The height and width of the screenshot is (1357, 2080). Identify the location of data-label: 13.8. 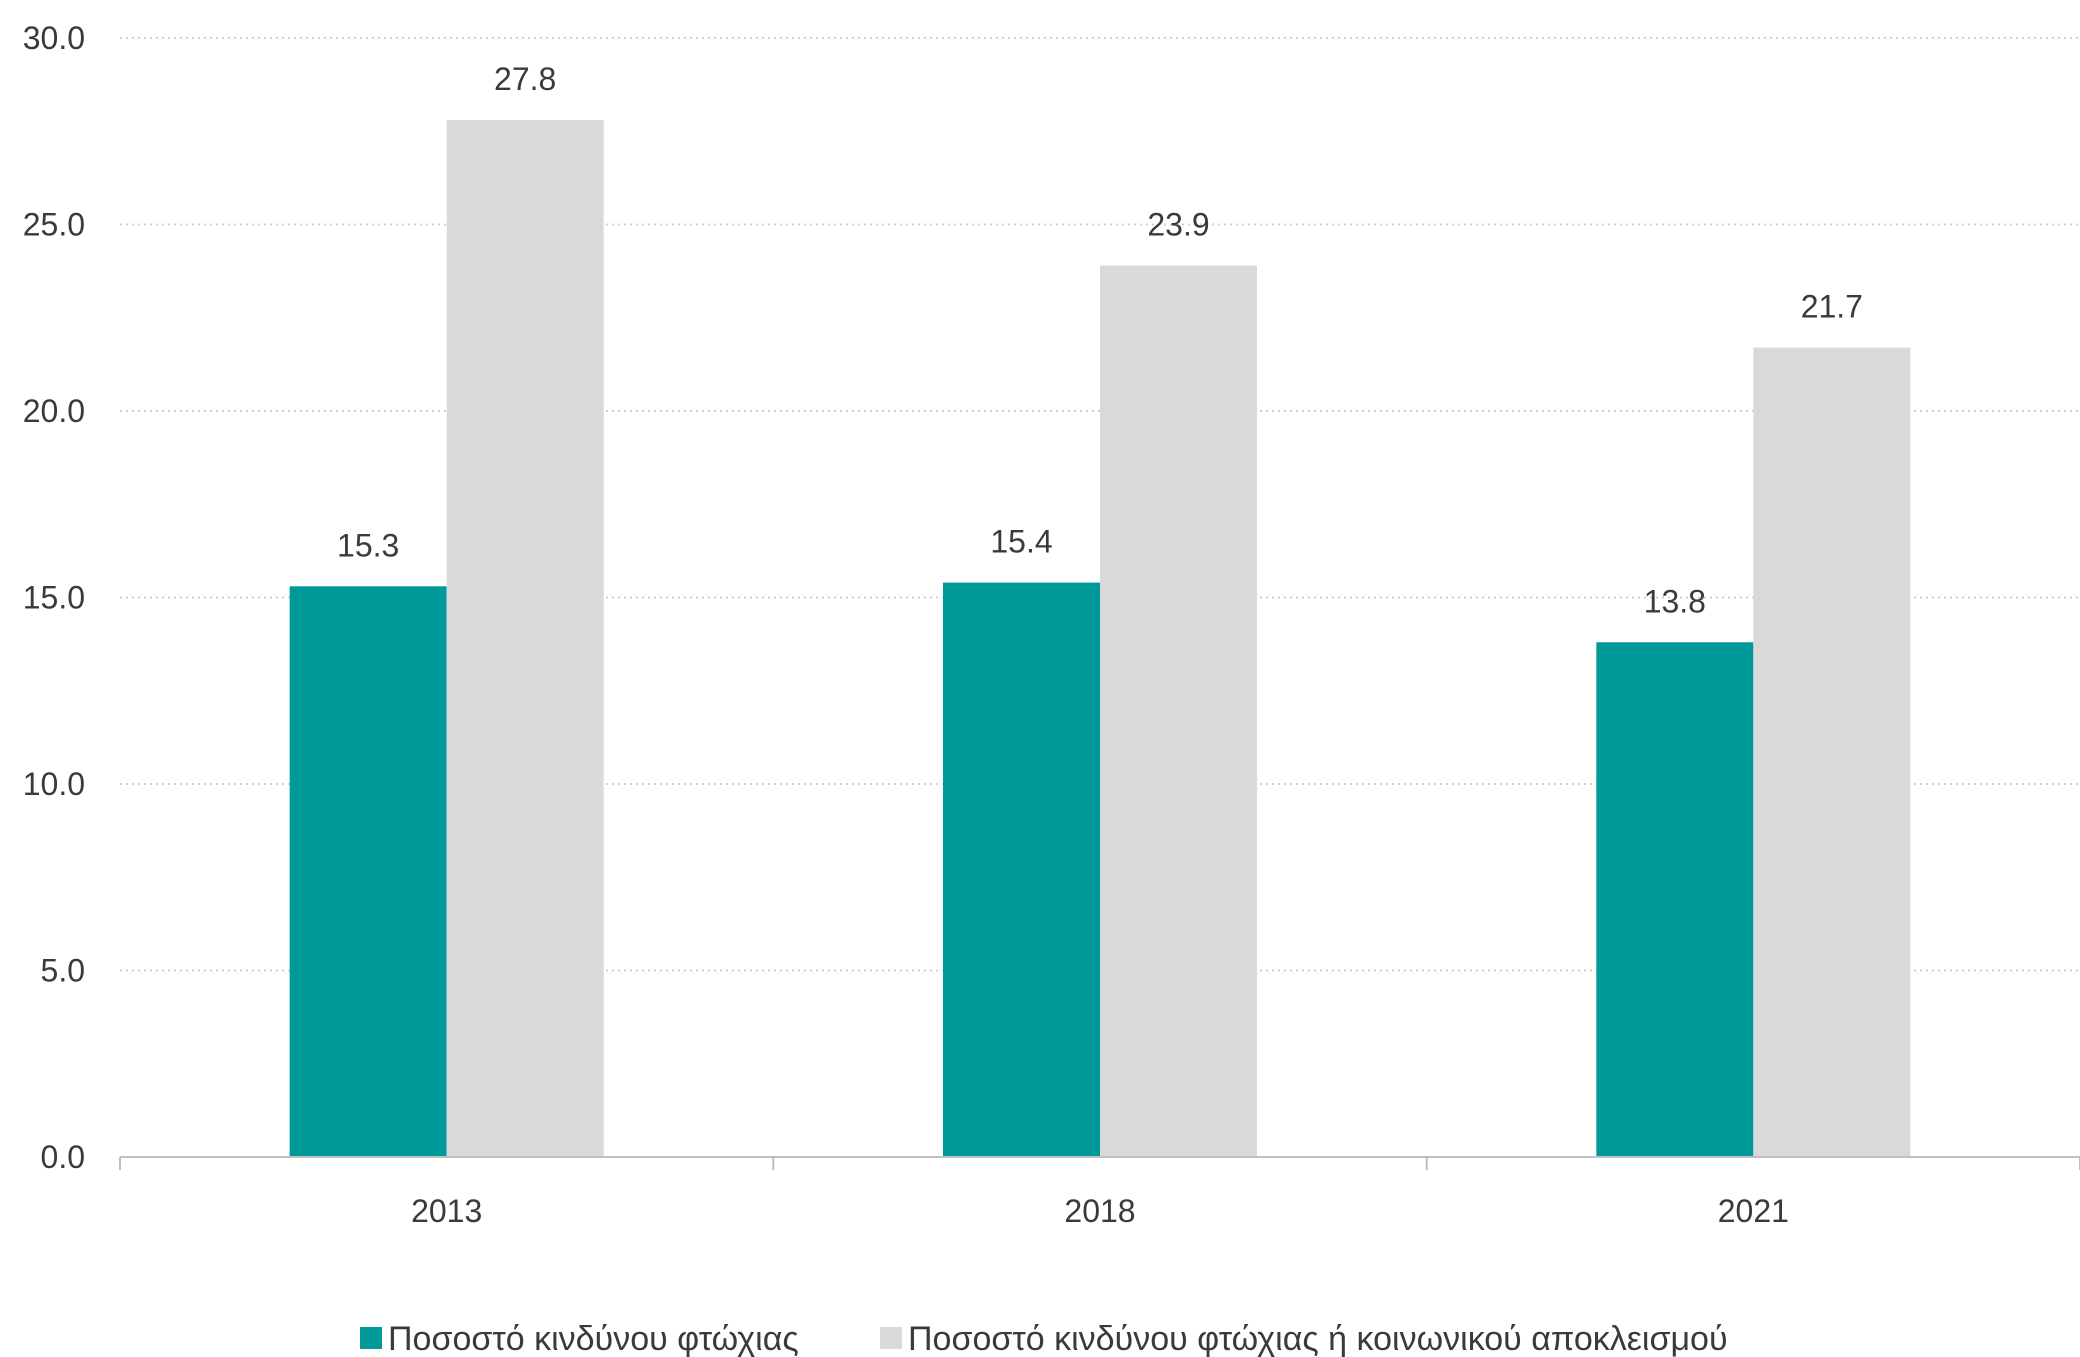
(1675, 601).